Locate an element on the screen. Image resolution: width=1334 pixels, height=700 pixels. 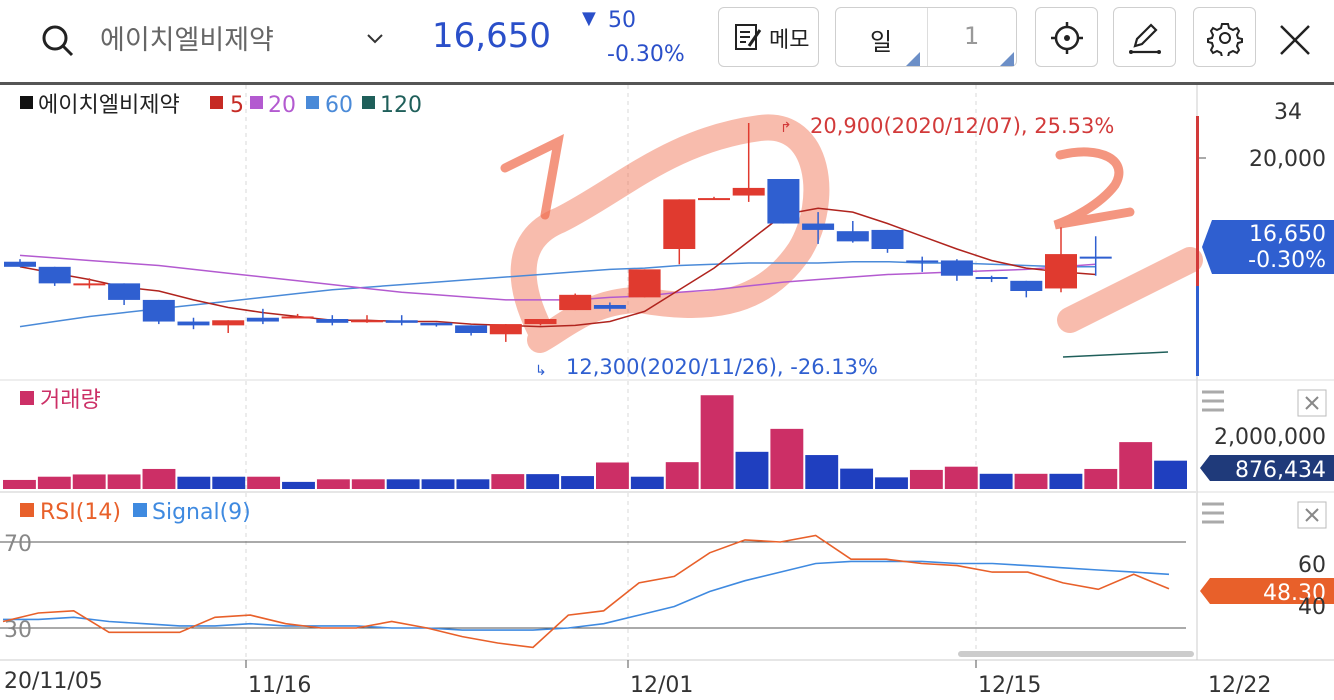
period-label: 일 is located at coordinates (881, 42).